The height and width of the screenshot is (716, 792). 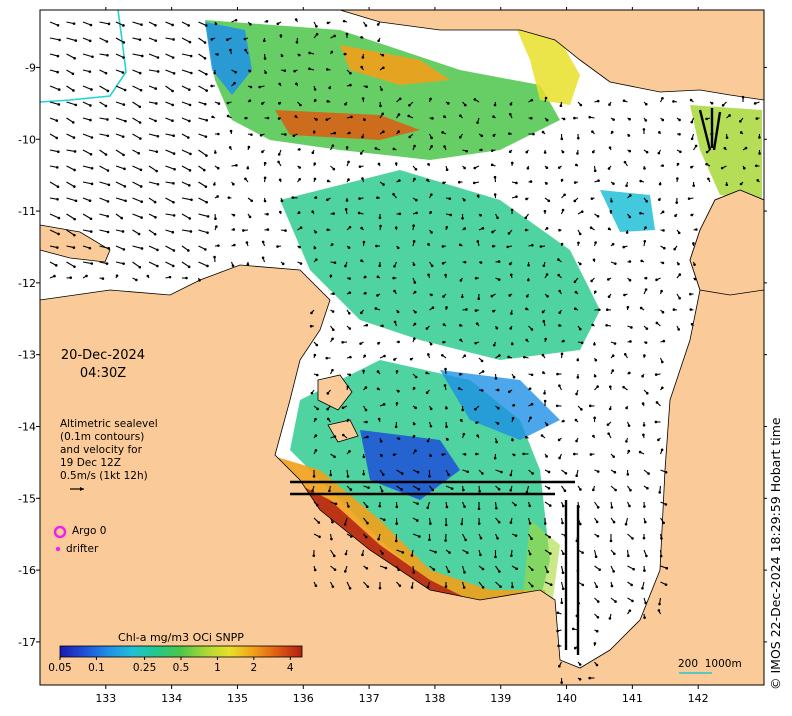 What do you see at coordinates (144, 668) in the screenshot?
I see `colorbar-tick-label: 0.25` at bounding box center [144, 668].